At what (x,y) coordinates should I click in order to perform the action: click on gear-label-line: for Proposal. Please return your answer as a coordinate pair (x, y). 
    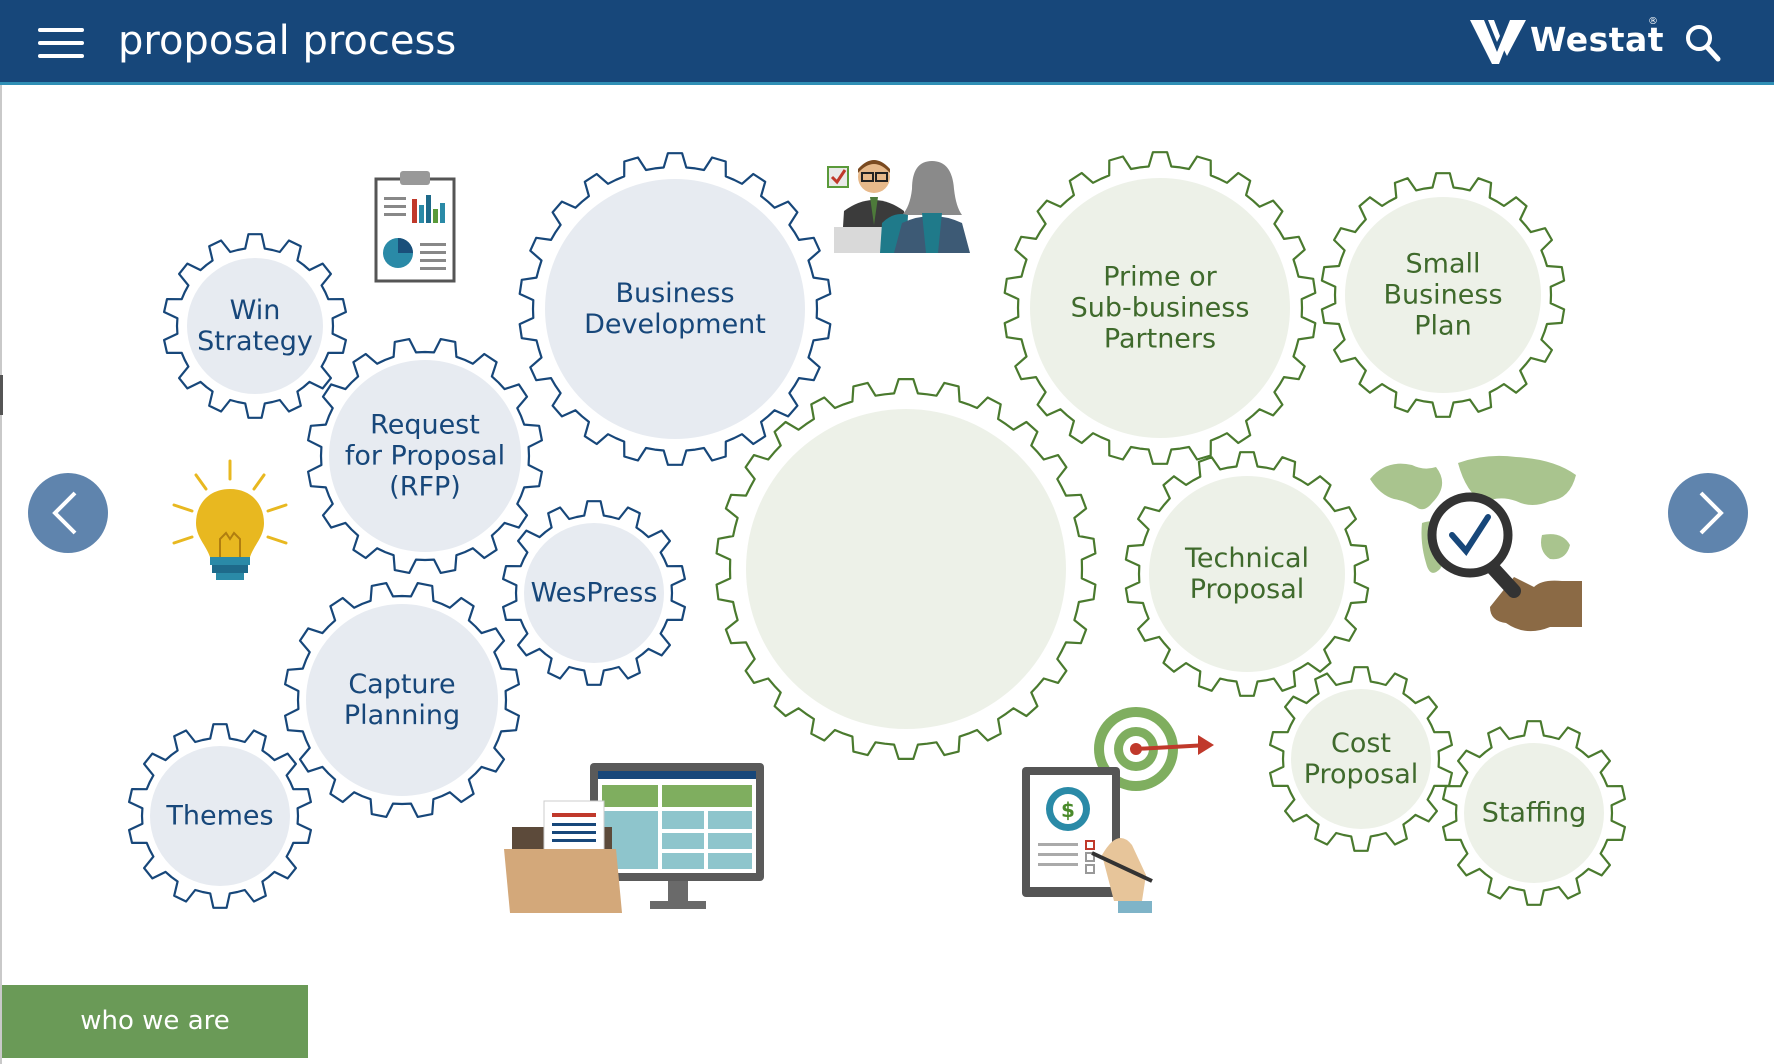
    Looking at the image, I should click on (425, 456).